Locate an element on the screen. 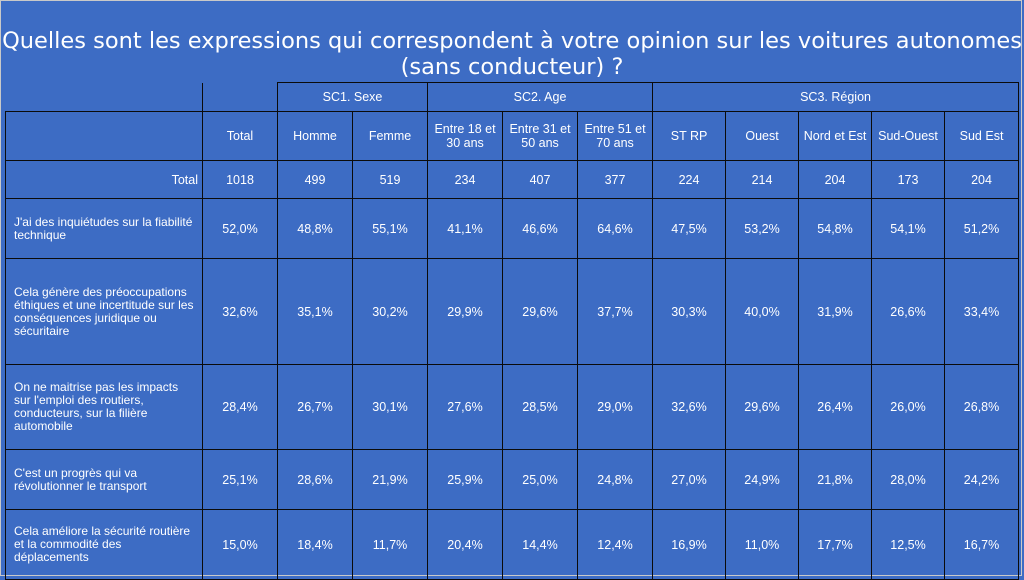 Image resolution: width=1024 pixels, height=580 pixels. table-cell: 29,9% is located at coordinates (465, 311).